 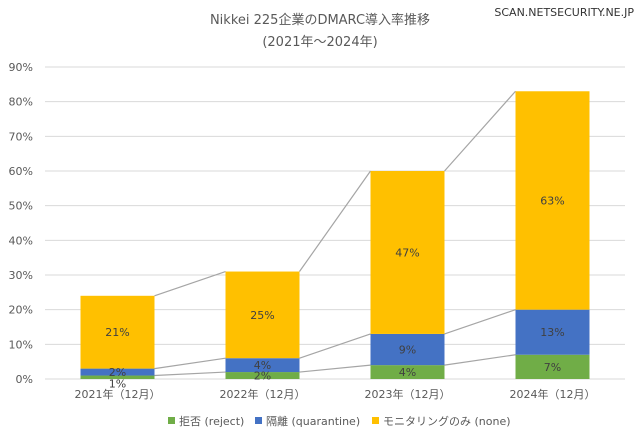 I want to click on y-tick-label: 0%, so click(x=24, y=379).